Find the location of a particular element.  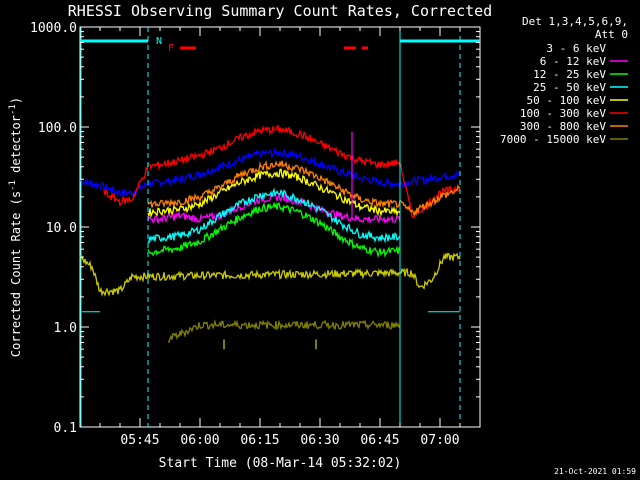

night-annotation: N is located at coordinates (159, 41).